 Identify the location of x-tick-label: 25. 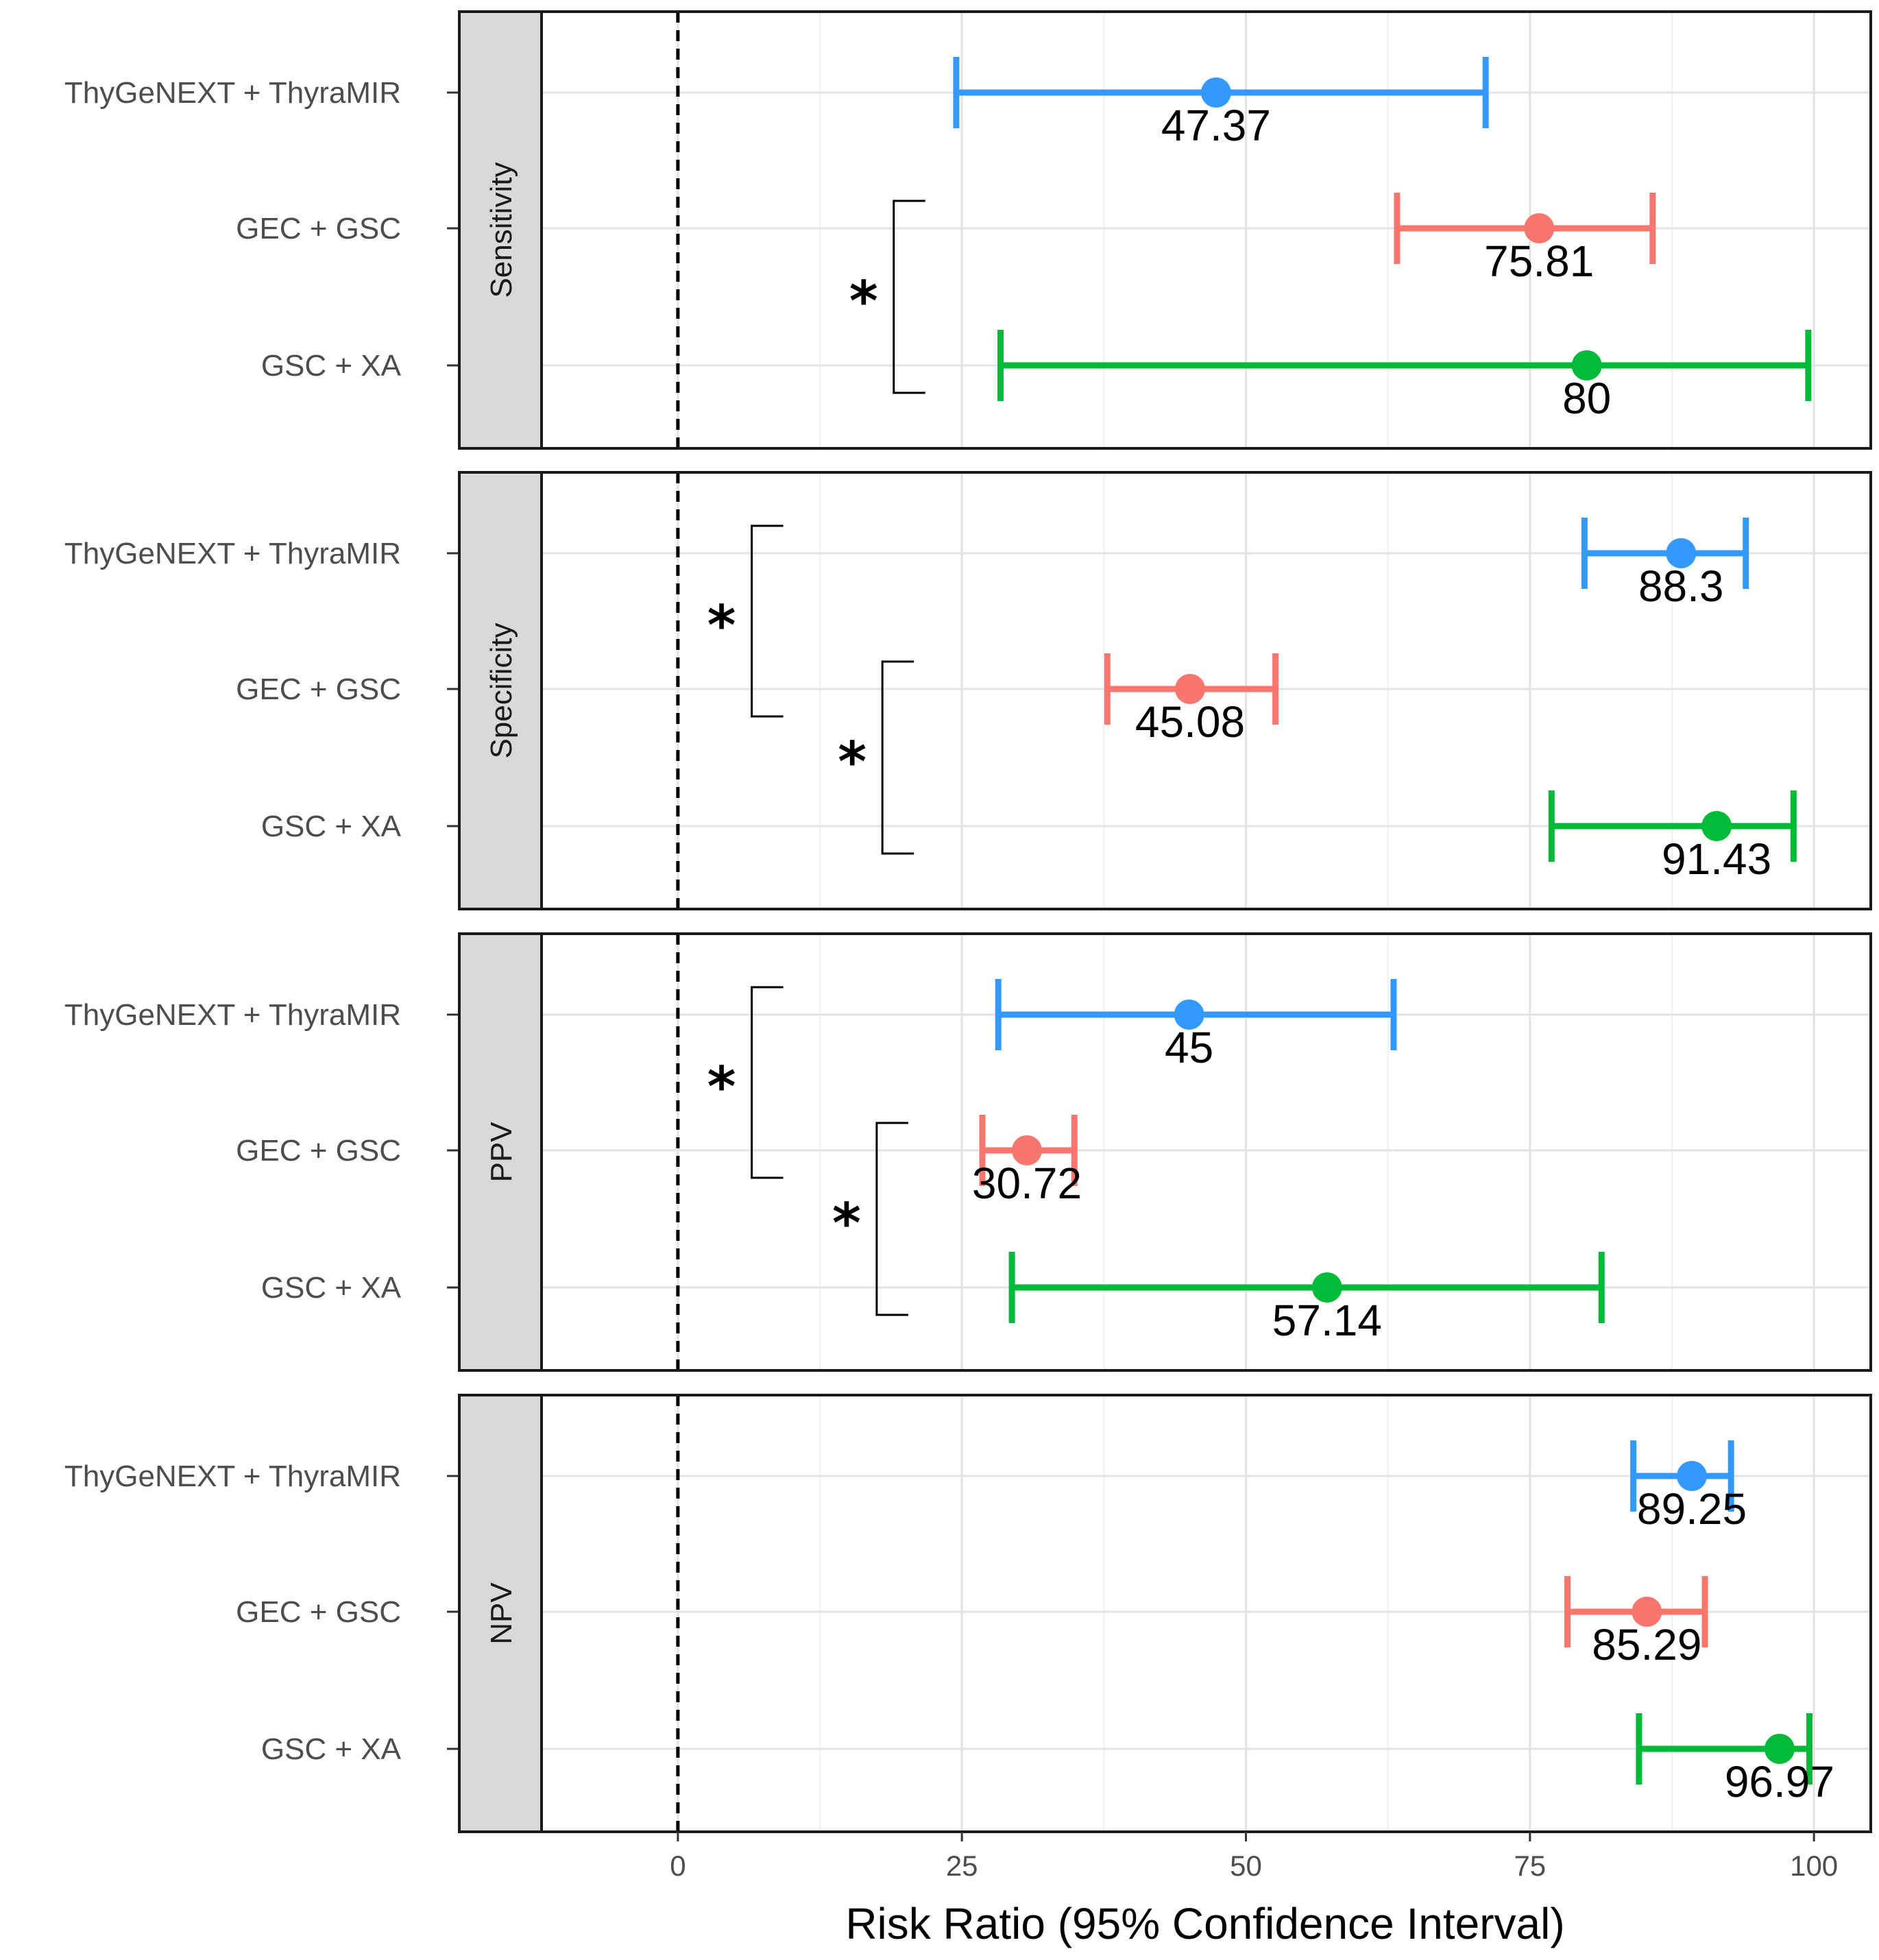
(962, 1866).